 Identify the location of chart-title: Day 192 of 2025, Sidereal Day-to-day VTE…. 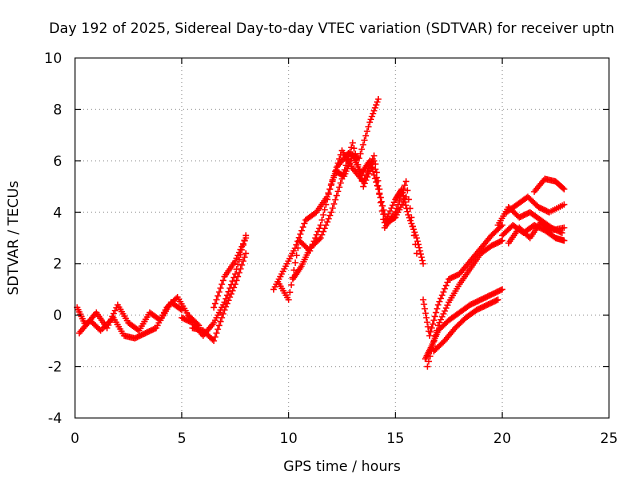
(331, 29).